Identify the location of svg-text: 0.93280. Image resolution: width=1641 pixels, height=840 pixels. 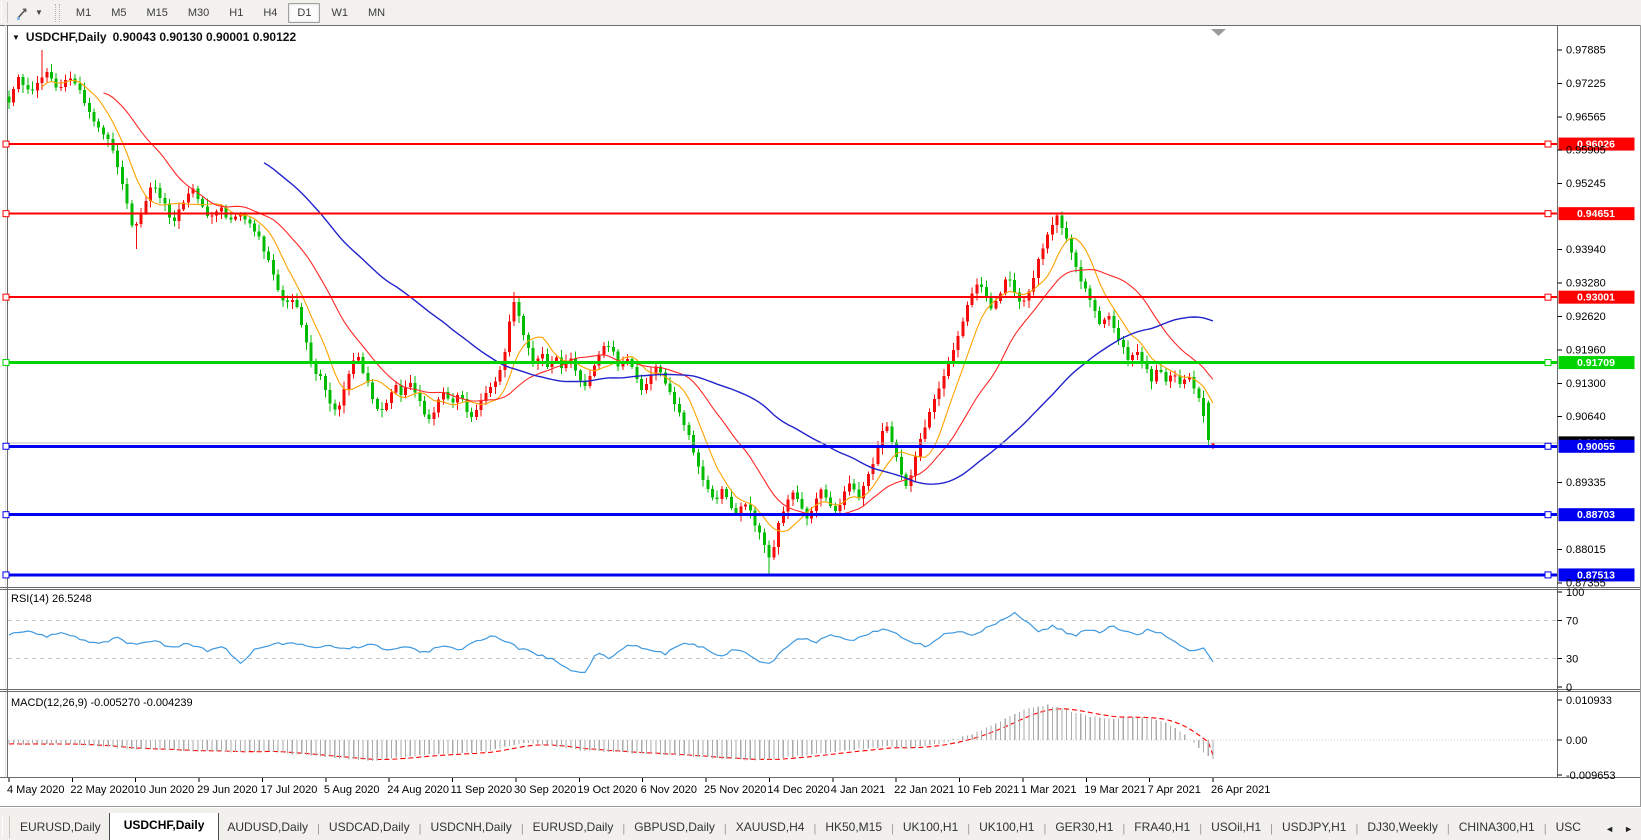
(1586, 284).